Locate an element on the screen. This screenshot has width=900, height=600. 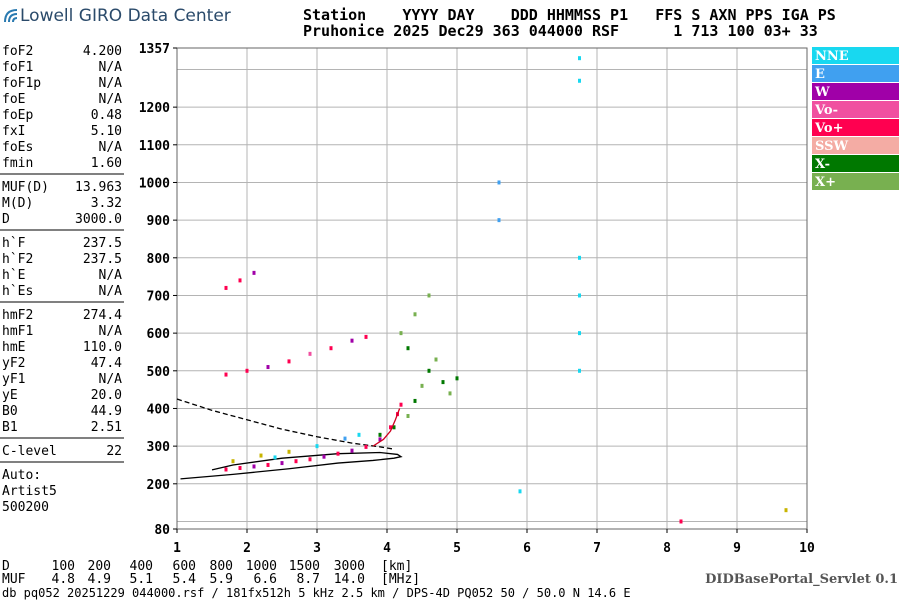
d-label: D is located at coordinates (6, 566).